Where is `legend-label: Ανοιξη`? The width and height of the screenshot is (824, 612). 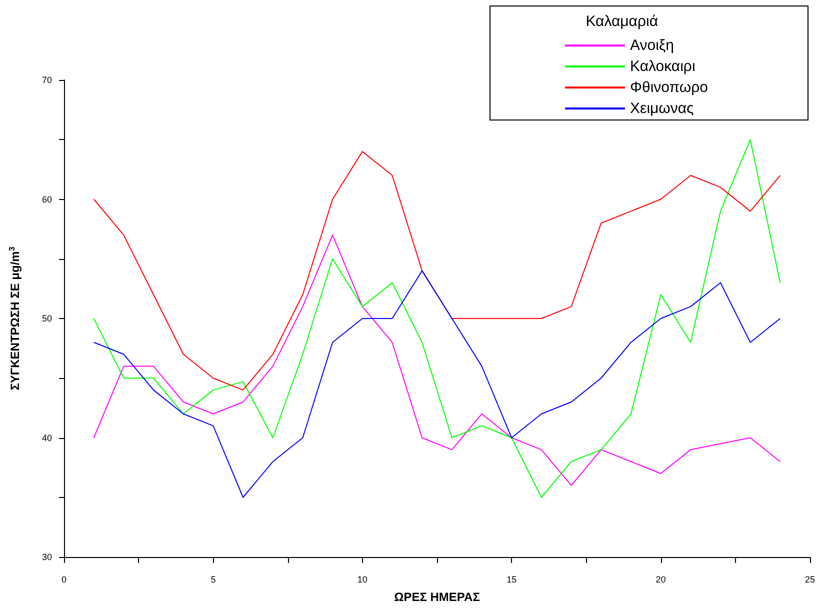 legend-label: Ανοιξη is located at coordinates (652, 45).